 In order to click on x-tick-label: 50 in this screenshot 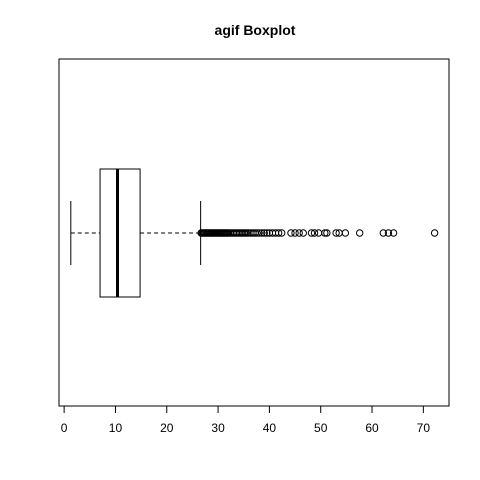, I will do `click(321, 428)`.